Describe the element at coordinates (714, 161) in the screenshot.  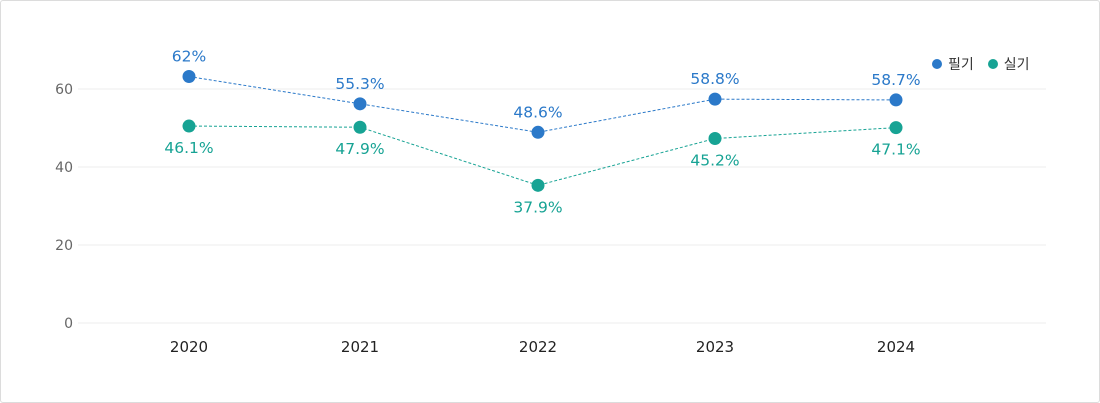
I see `series-1-data-label-2023: 45.2%` at that location.